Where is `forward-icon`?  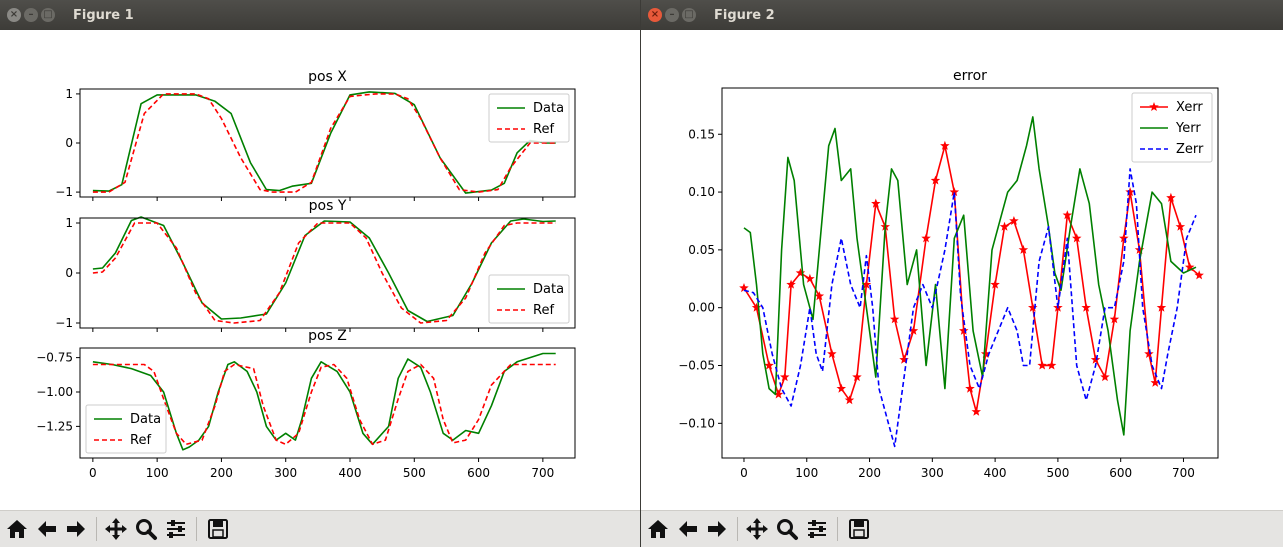
forward-icon is located at coordinates (76, 529).